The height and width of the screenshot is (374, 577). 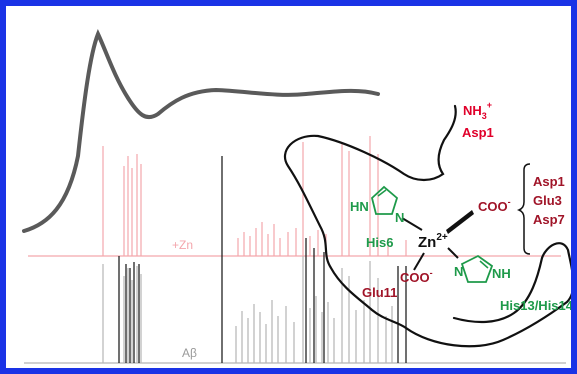 I want to click on his6-imidazole-ring, so click(x=384, y=200).